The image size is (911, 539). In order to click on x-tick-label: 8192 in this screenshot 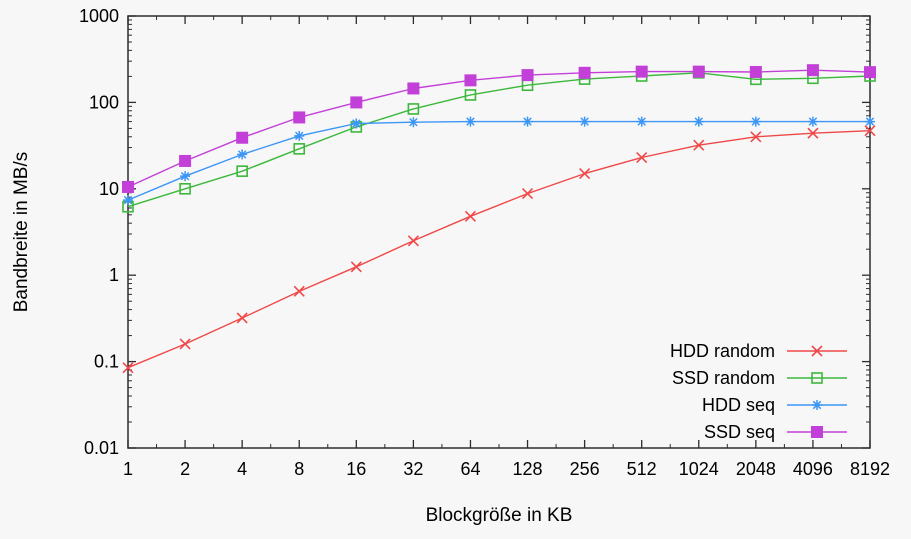, I will do `click(870, 469)`.